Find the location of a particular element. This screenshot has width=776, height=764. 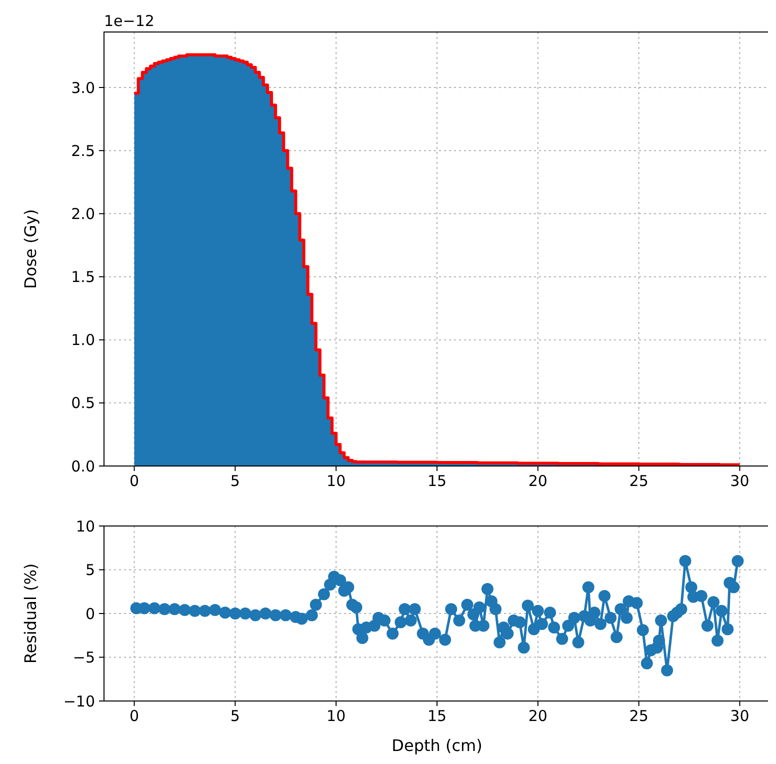

y-tick-label: 3.0 is located at coordinates (83, 87).